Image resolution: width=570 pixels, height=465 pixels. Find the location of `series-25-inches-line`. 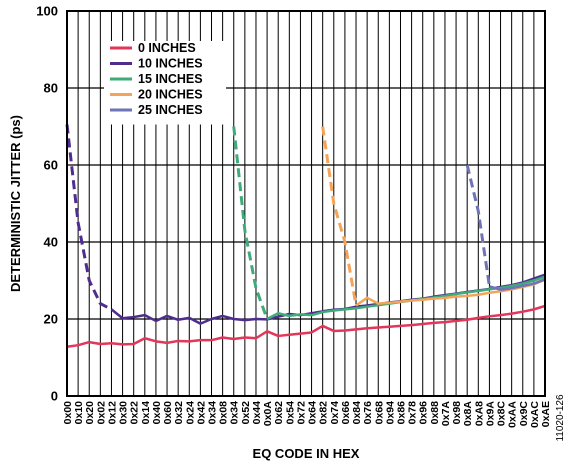

series-25-inches-line is located at coordinates (517, 284).